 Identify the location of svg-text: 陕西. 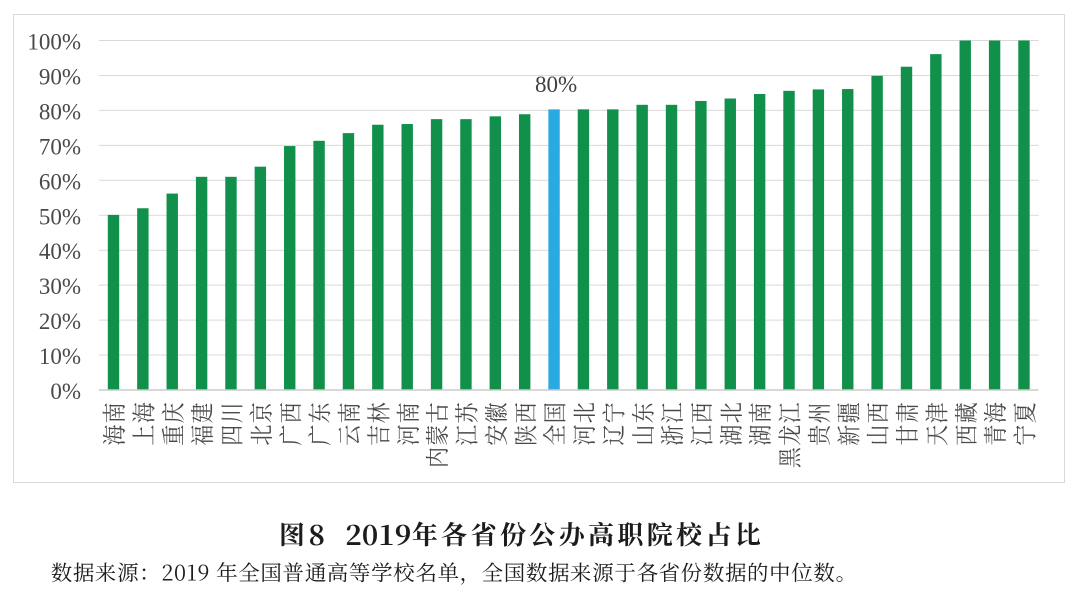
(525, 423).